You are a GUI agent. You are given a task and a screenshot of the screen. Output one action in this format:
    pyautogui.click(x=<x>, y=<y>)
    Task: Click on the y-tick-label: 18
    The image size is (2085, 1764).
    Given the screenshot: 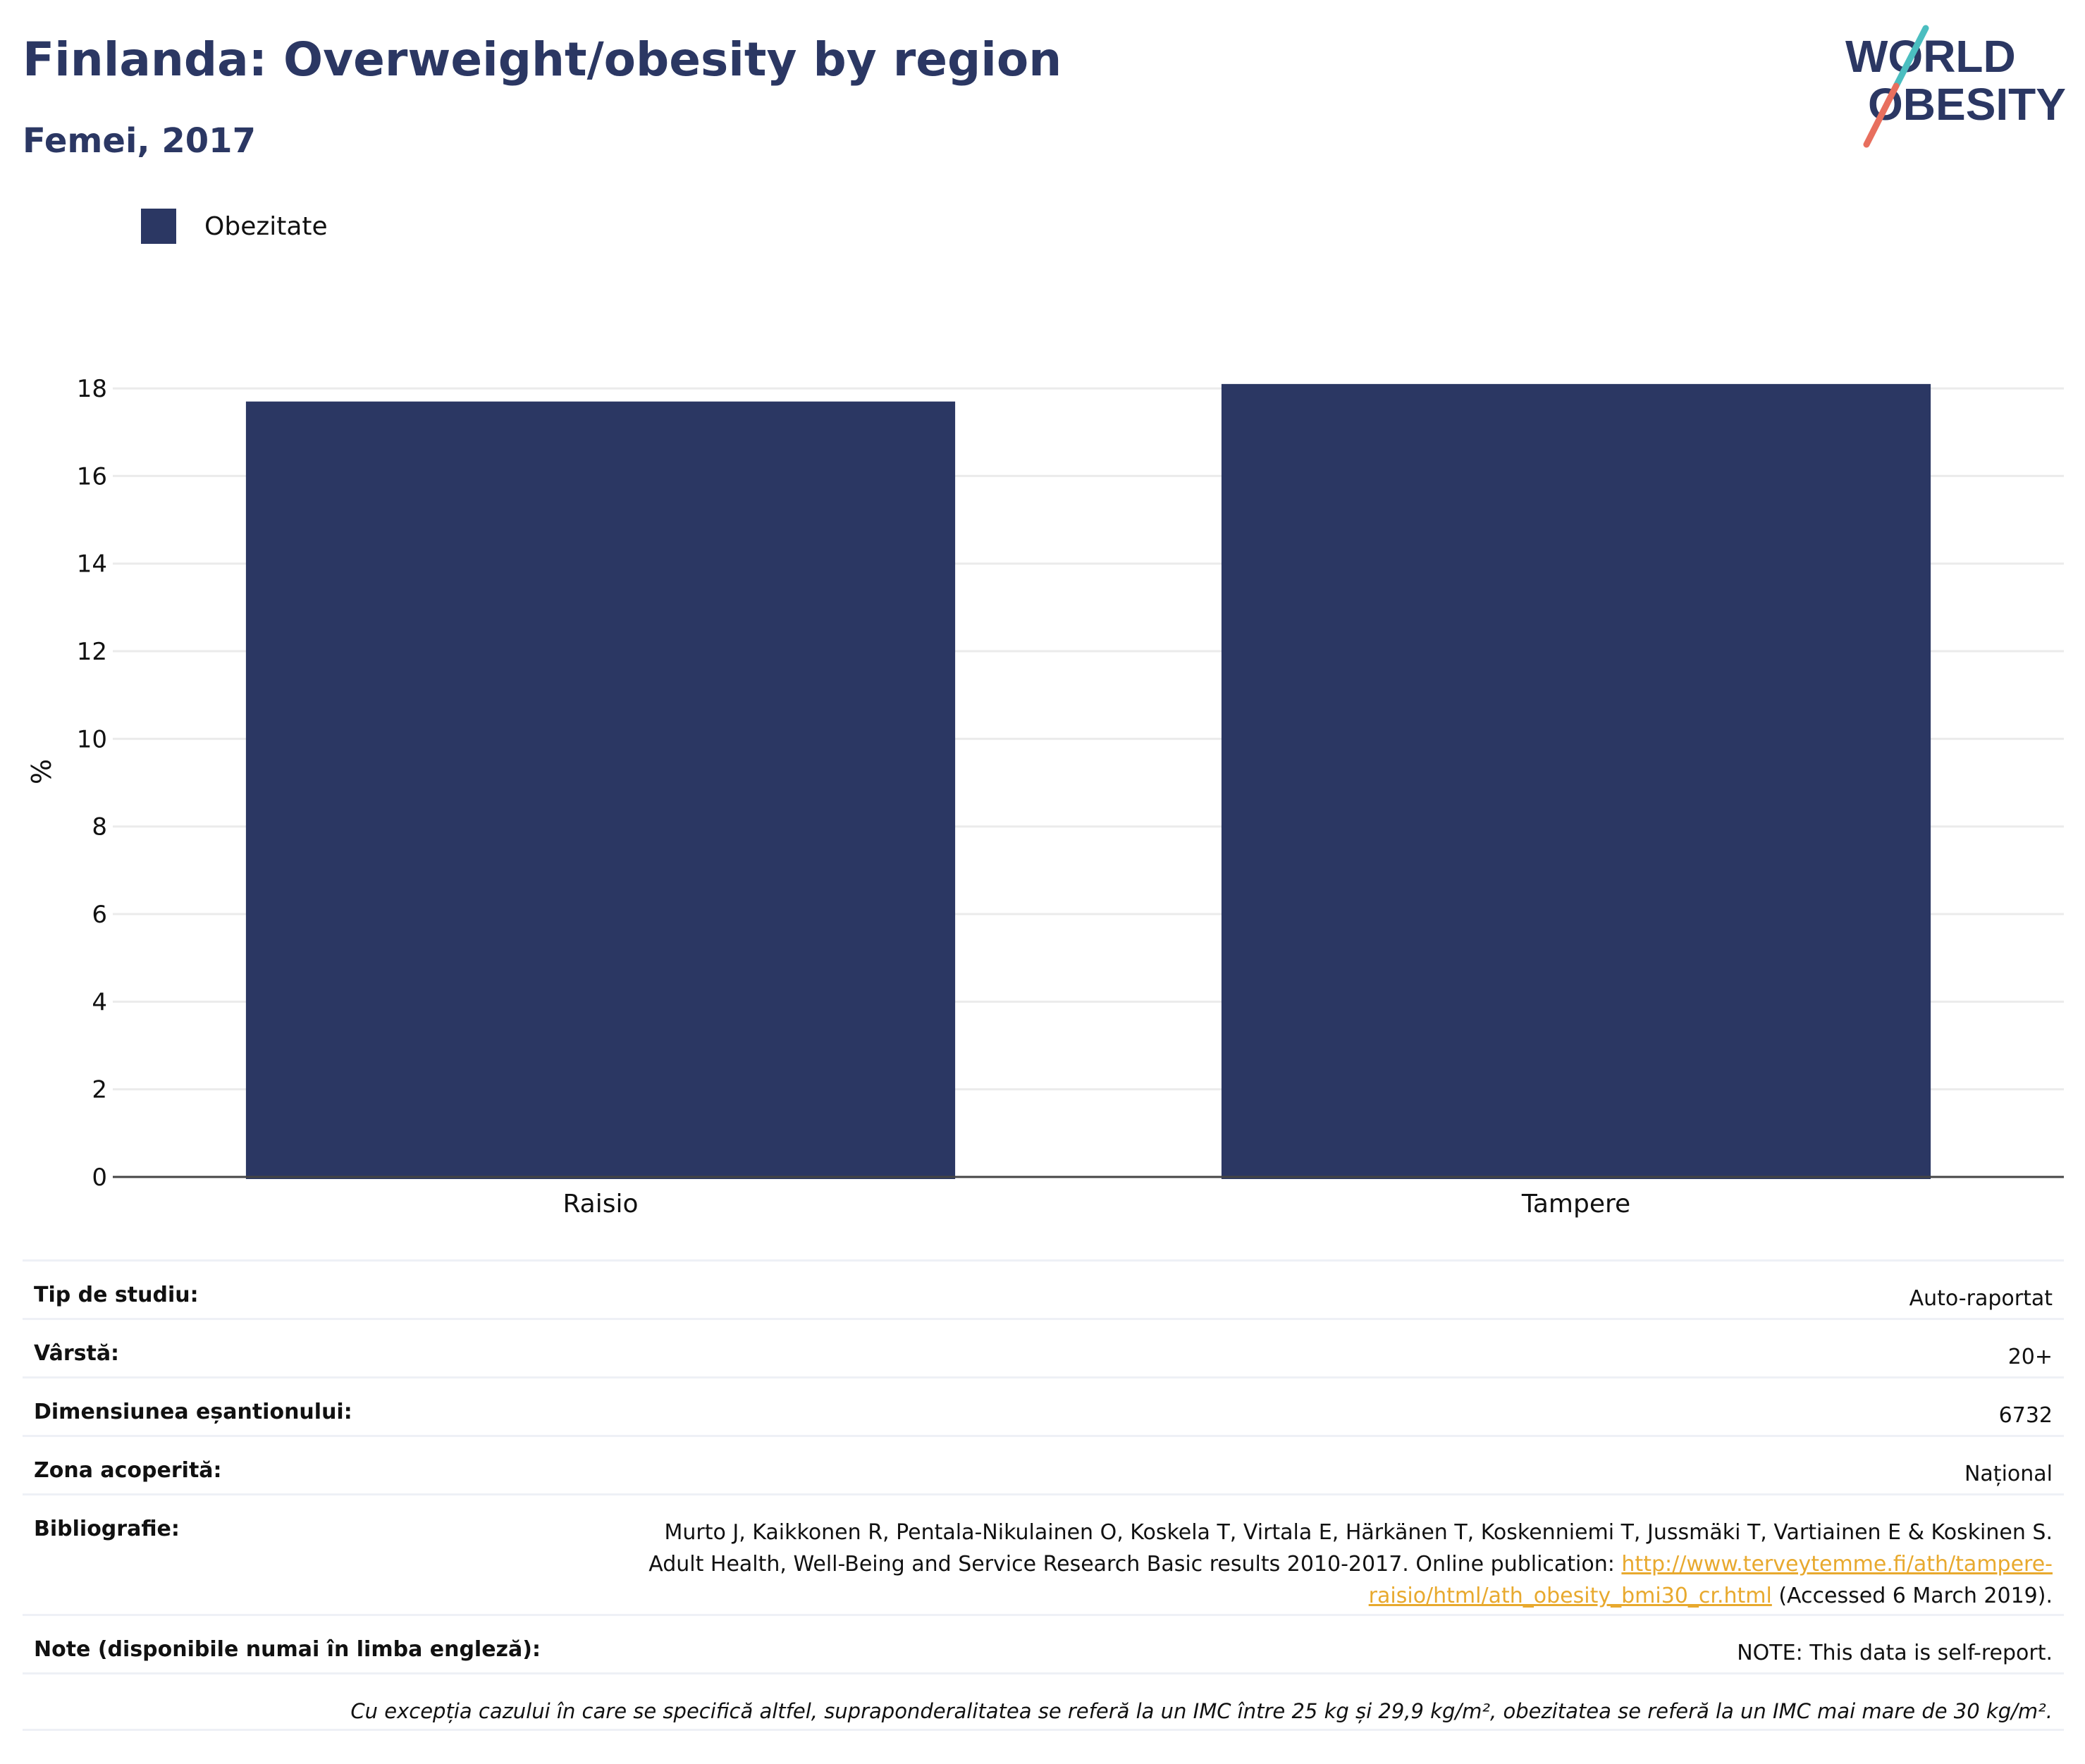 What is the action you would take?
    pyautogui.click(x=92, y=389)
    